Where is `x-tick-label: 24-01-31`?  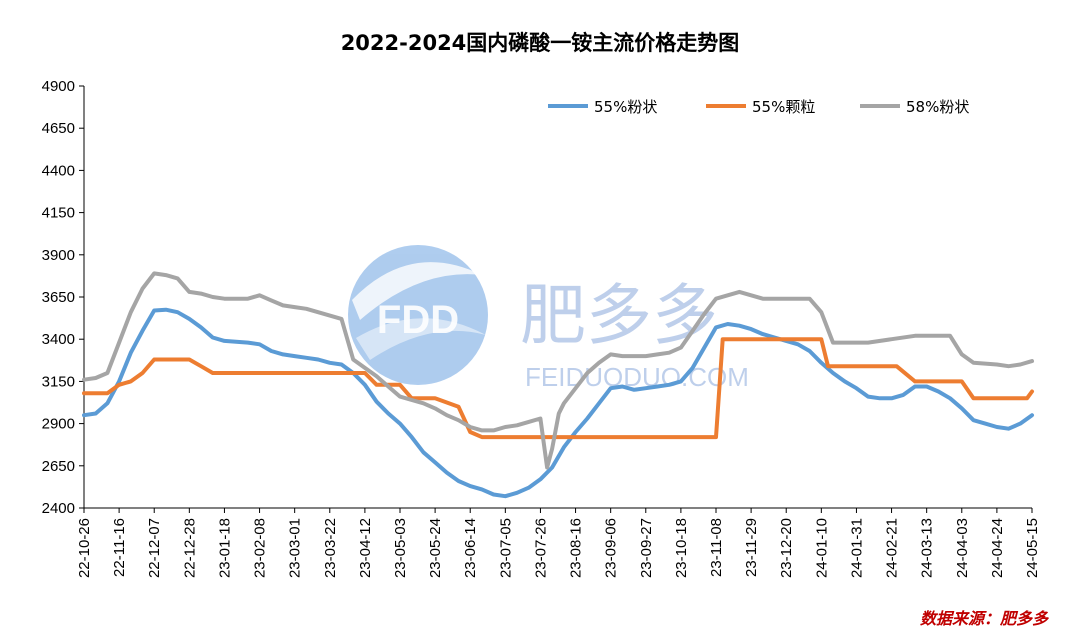 x-tick-label: 24-01-31 is located at coordinates (856, 548).